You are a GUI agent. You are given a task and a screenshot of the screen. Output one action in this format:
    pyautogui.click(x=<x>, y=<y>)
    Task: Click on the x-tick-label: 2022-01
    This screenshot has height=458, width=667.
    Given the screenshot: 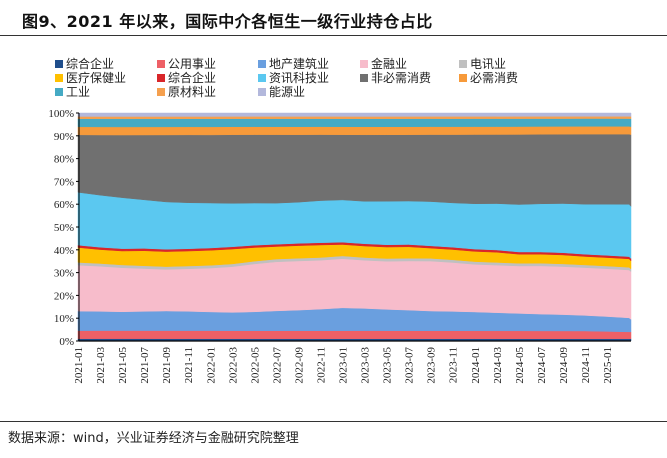 What is the action you would take?
    pyautogui.click(x=211, y=365)
    